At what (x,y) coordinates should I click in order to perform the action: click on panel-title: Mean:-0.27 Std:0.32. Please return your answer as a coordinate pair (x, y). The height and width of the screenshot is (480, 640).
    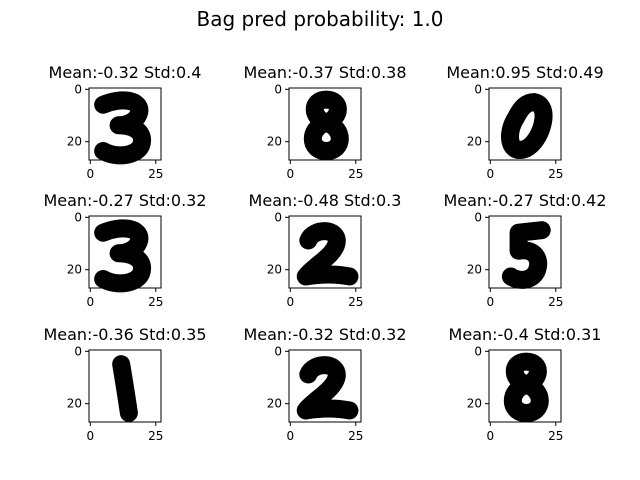
    Looking at the image, I should click on (124, 200).